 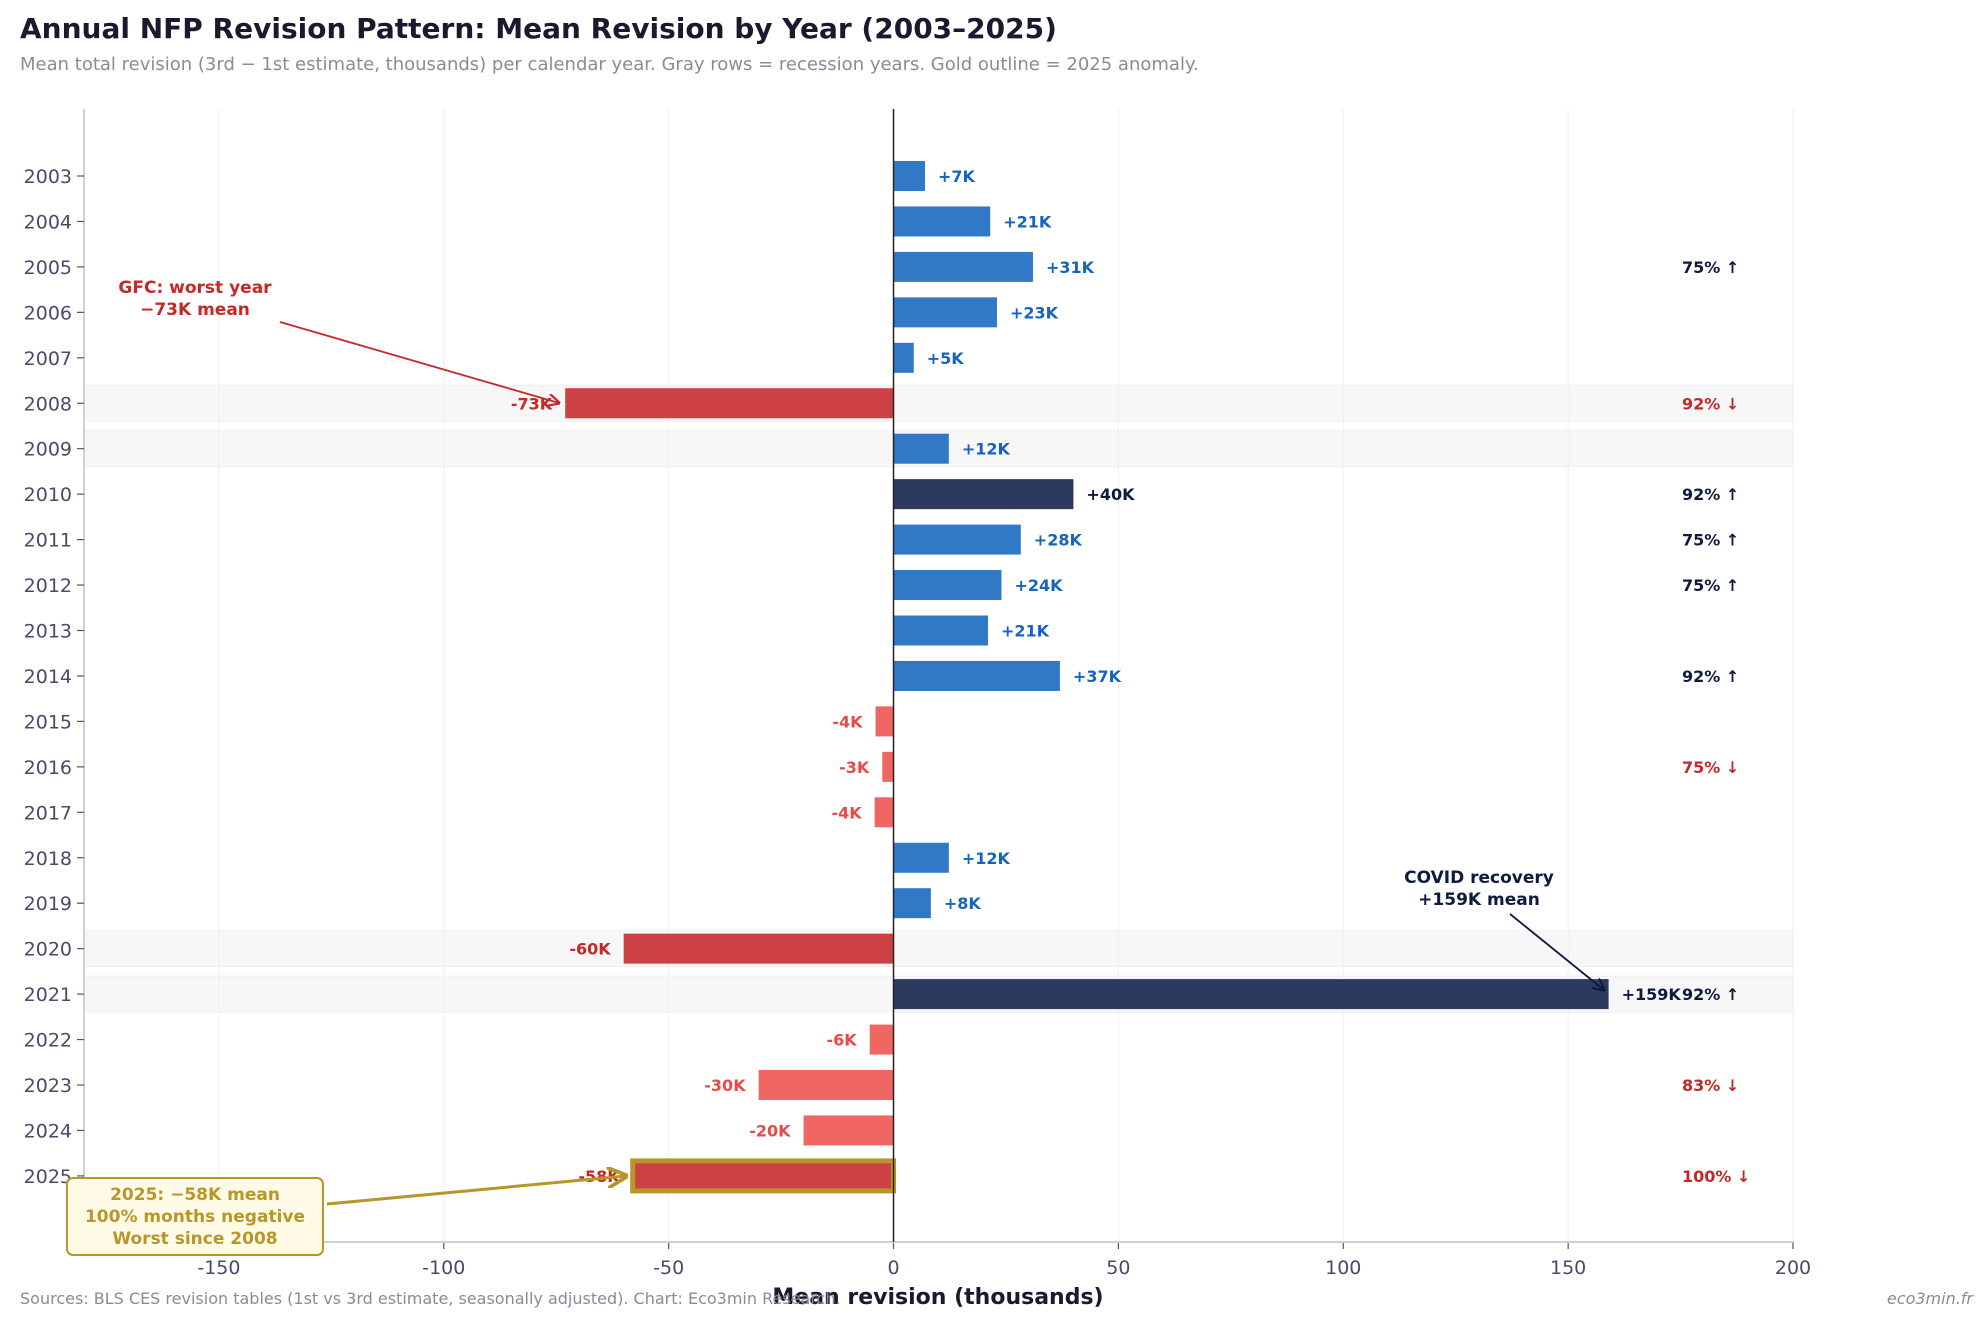 I want to click on bar-value-label: -6K, so click(x=842, y=1040).